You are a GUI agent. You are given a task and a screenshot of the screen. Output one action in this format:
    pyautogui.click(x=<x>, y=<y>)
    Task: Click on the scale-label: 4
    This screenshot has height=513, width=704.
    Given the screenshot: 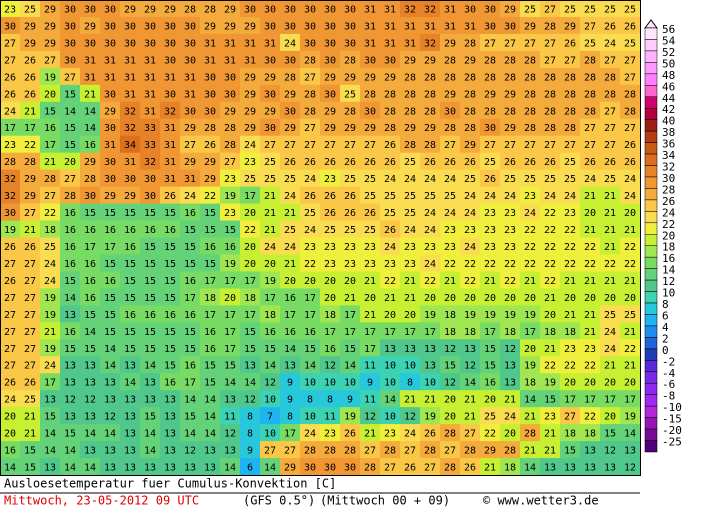 What is the action you would take?
    pyautogui.click(x=665, y=327)
    